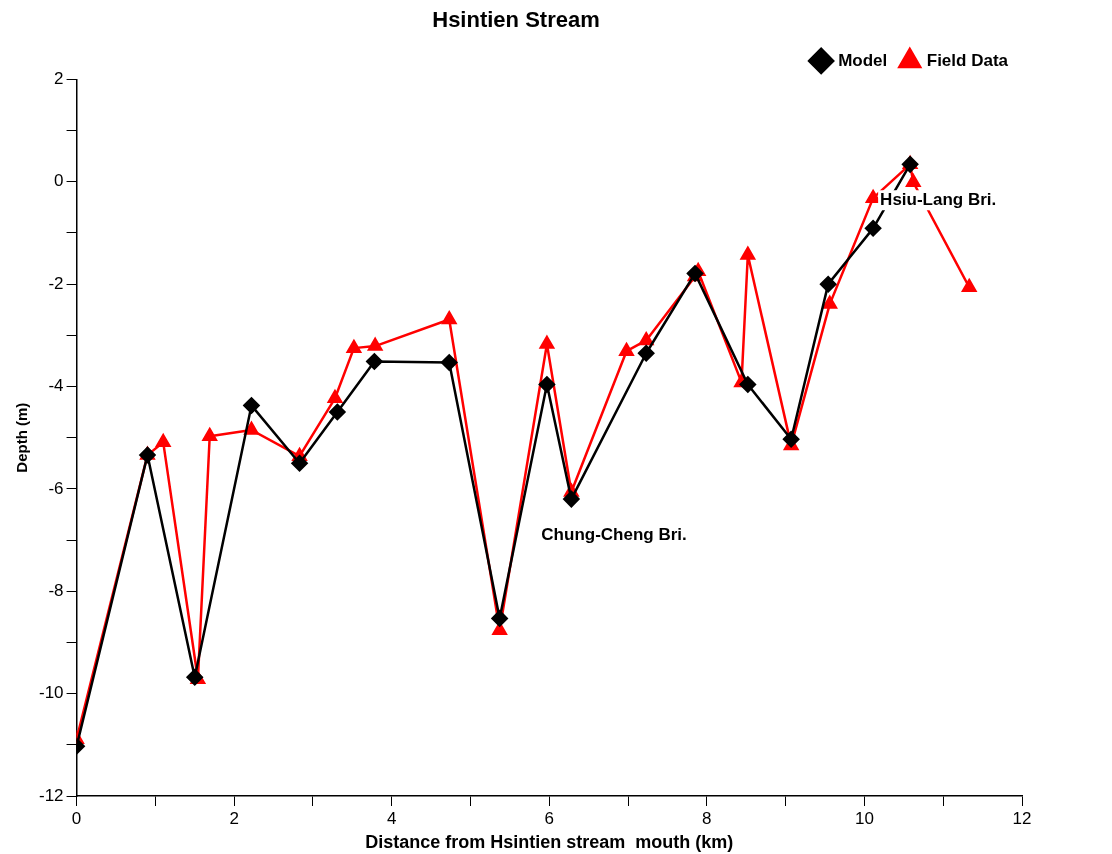  I want to click on x-tick-label: 4, so click(391, 818).